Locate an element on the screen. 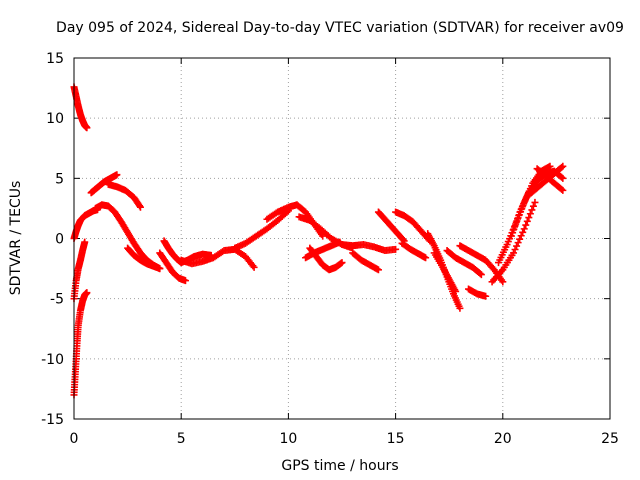 This screenshot has height=480, width=640. y-axis-label: SDTVAR / TECUs is located at coordinates (16, 238).